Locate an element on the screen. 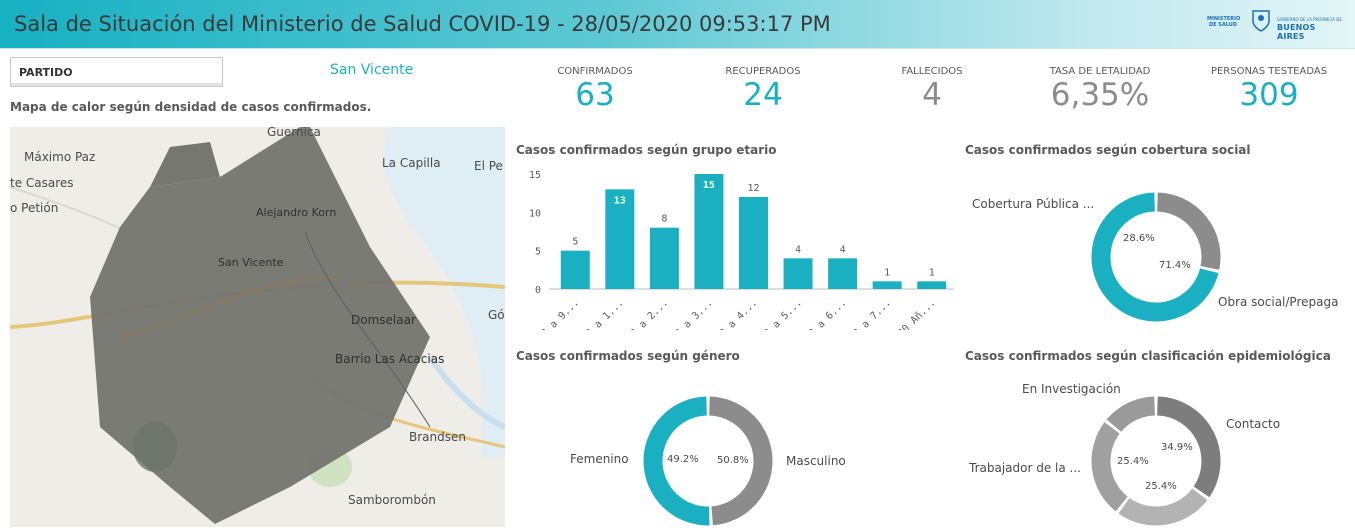 The width and height of the screenshot is (1355, 532). gender-chart-title: Casos confirmados según género is located at coordinates (628, 356).